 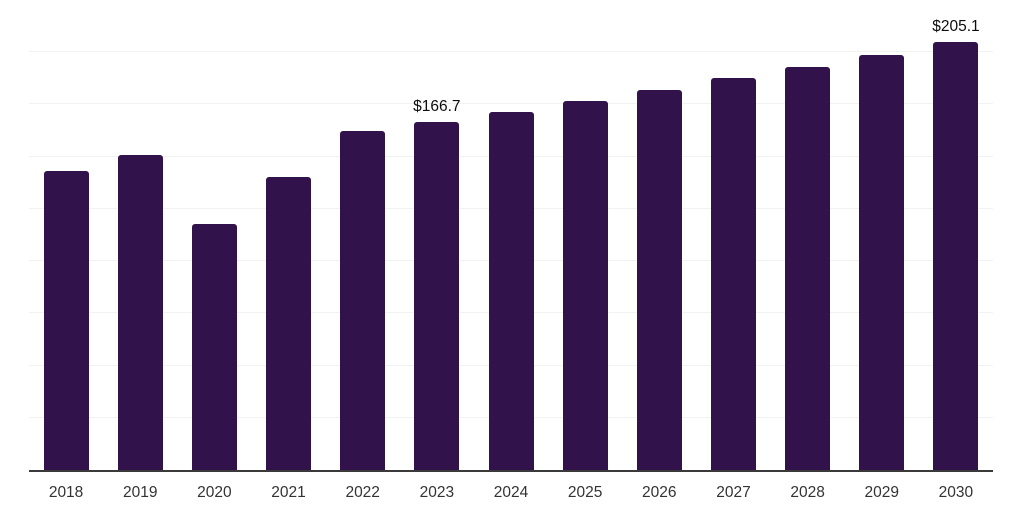 What do you see at coordinates (882, 262) in the screenshot?
I see `bar-2029` at bounding box center [882, 262].